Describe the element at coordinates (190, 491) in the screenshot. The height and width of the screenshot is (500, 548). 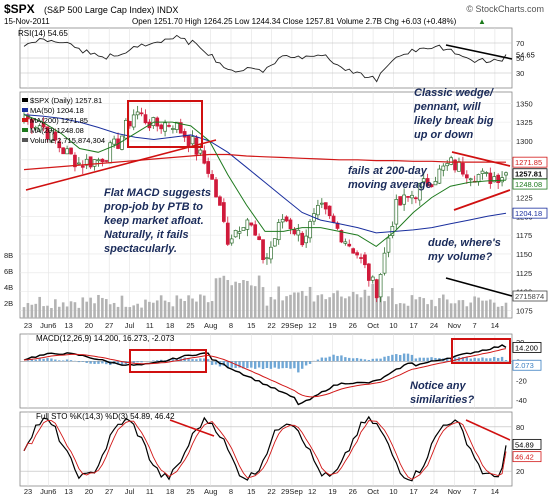
I see `x-tick-label: 25` at that location.